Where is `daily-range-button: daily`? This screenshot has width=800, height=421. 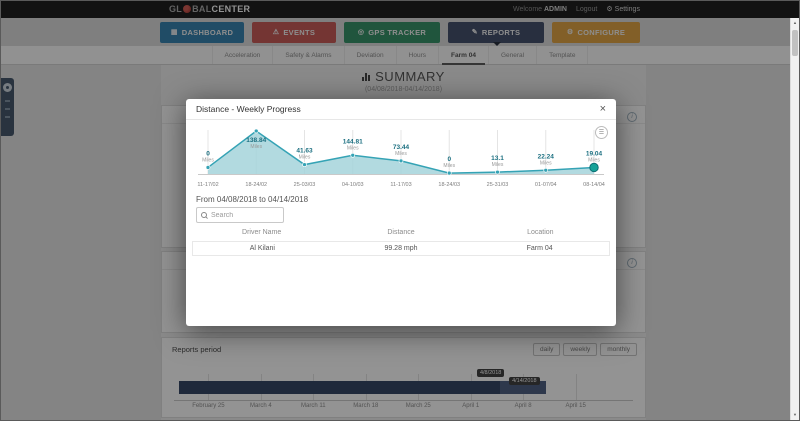 daily-range-button: daily is located at coordinates (546, 349).